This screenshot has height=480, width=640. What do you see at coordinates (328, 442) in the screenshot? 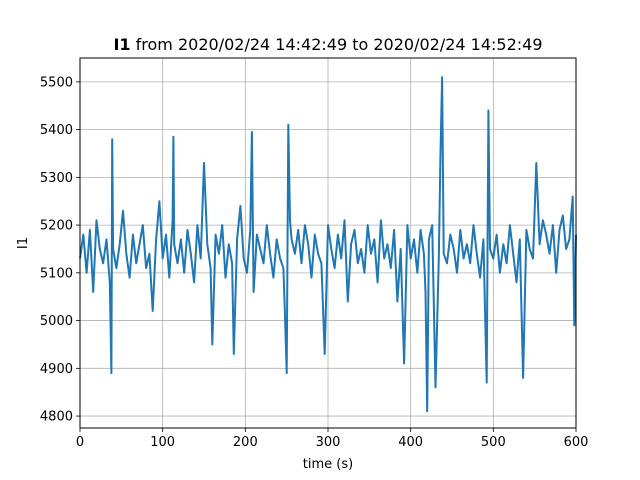
I see `x-tick-label: 300` at bounding box center [328, 442].